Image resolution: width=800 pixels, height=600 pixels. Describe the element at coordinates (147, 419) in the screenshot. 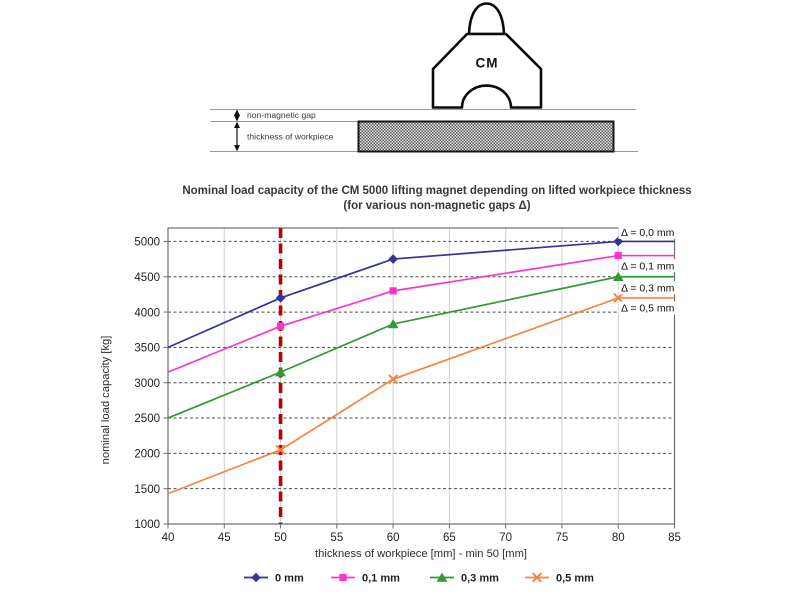

I see `y-tick-label: 2500` at that location.